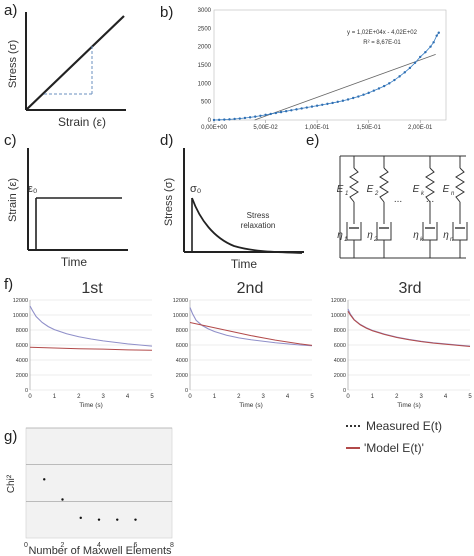 The image size is (474, 556). I want to click on panel-g-xtick-label: 2, so click(63, 545).